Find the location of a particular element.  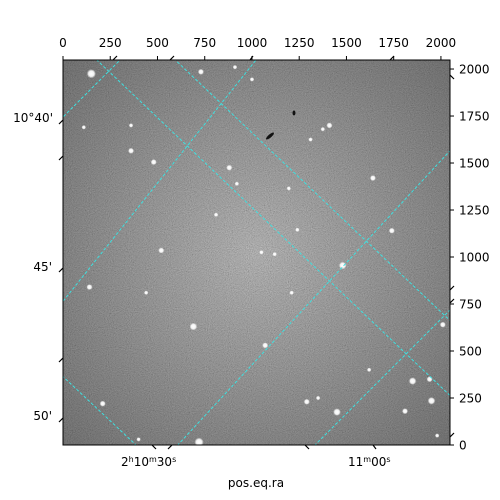

y-tick-label: 1250 is located at coordinates (474, 211).